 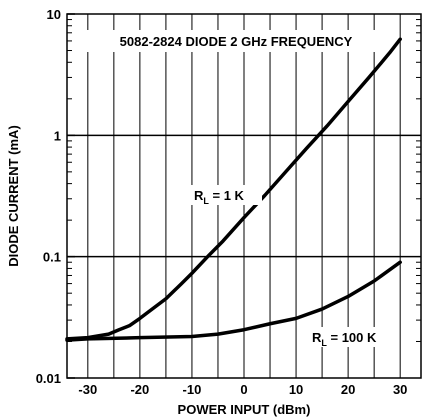 I want to click on y-tick-label: 0.1, so click(x=52, y=257).